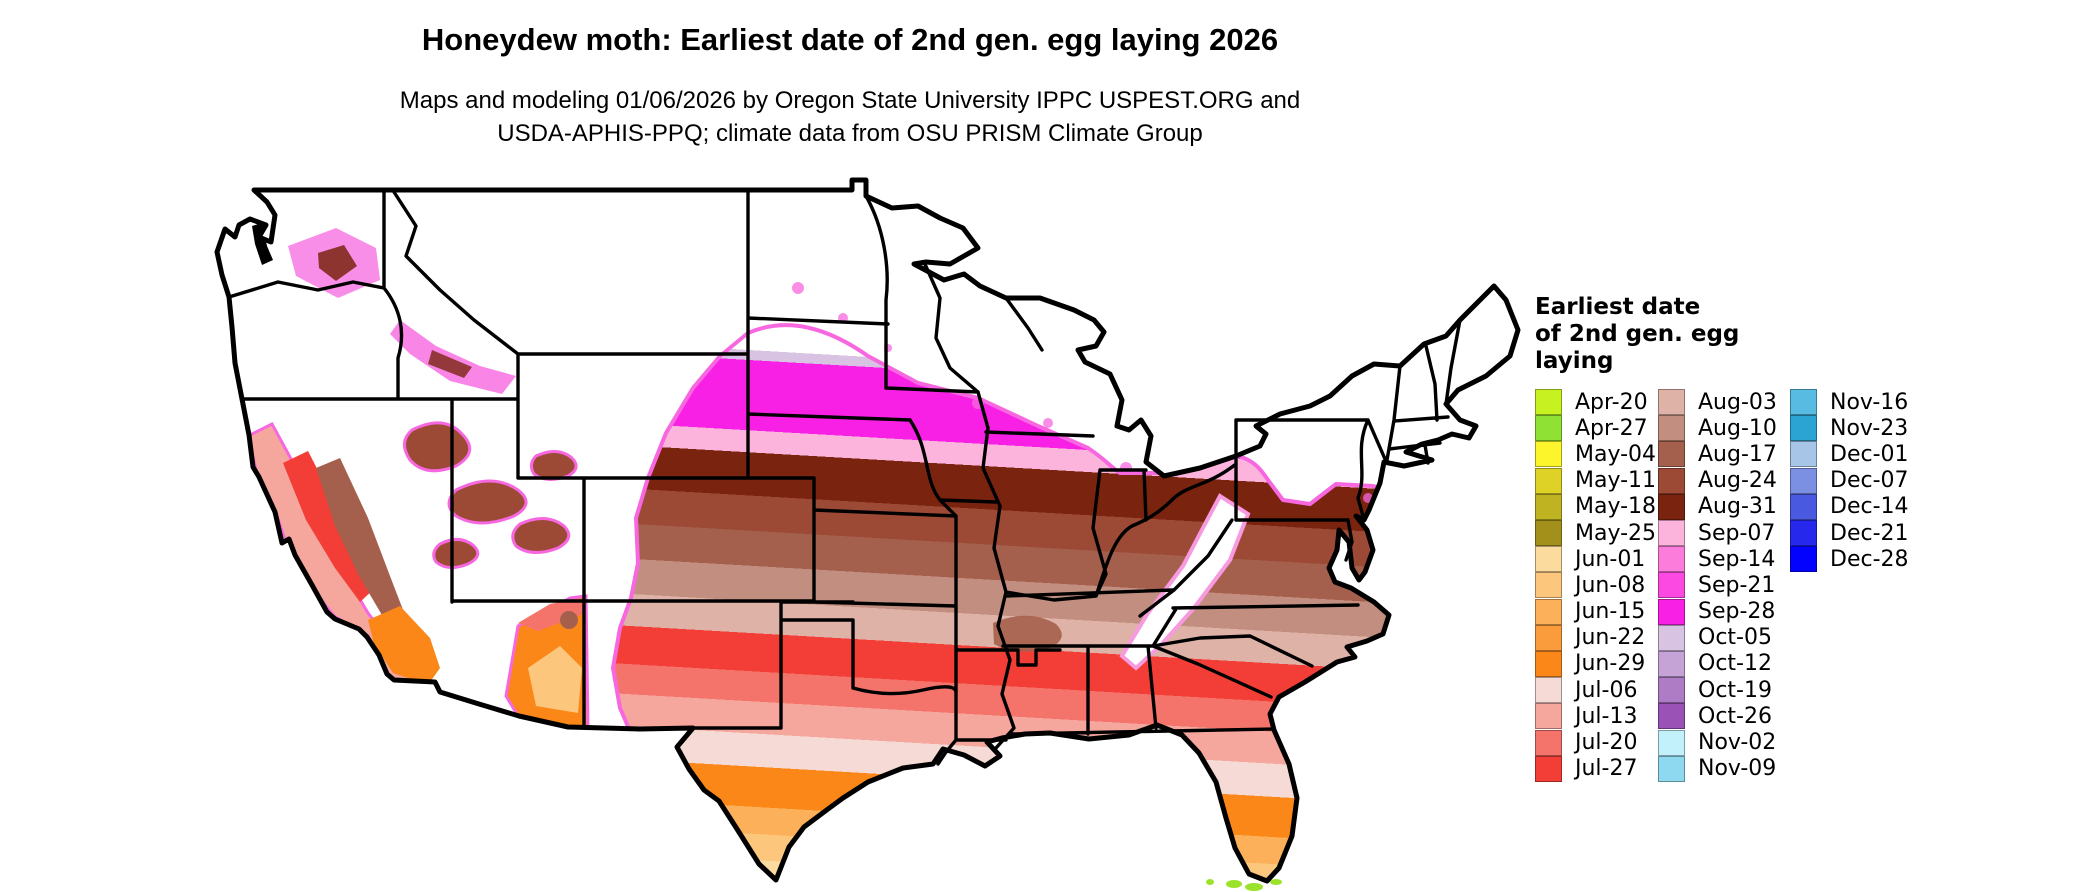  I want to click on legend-label: Jun-01, so click(1610, 559).